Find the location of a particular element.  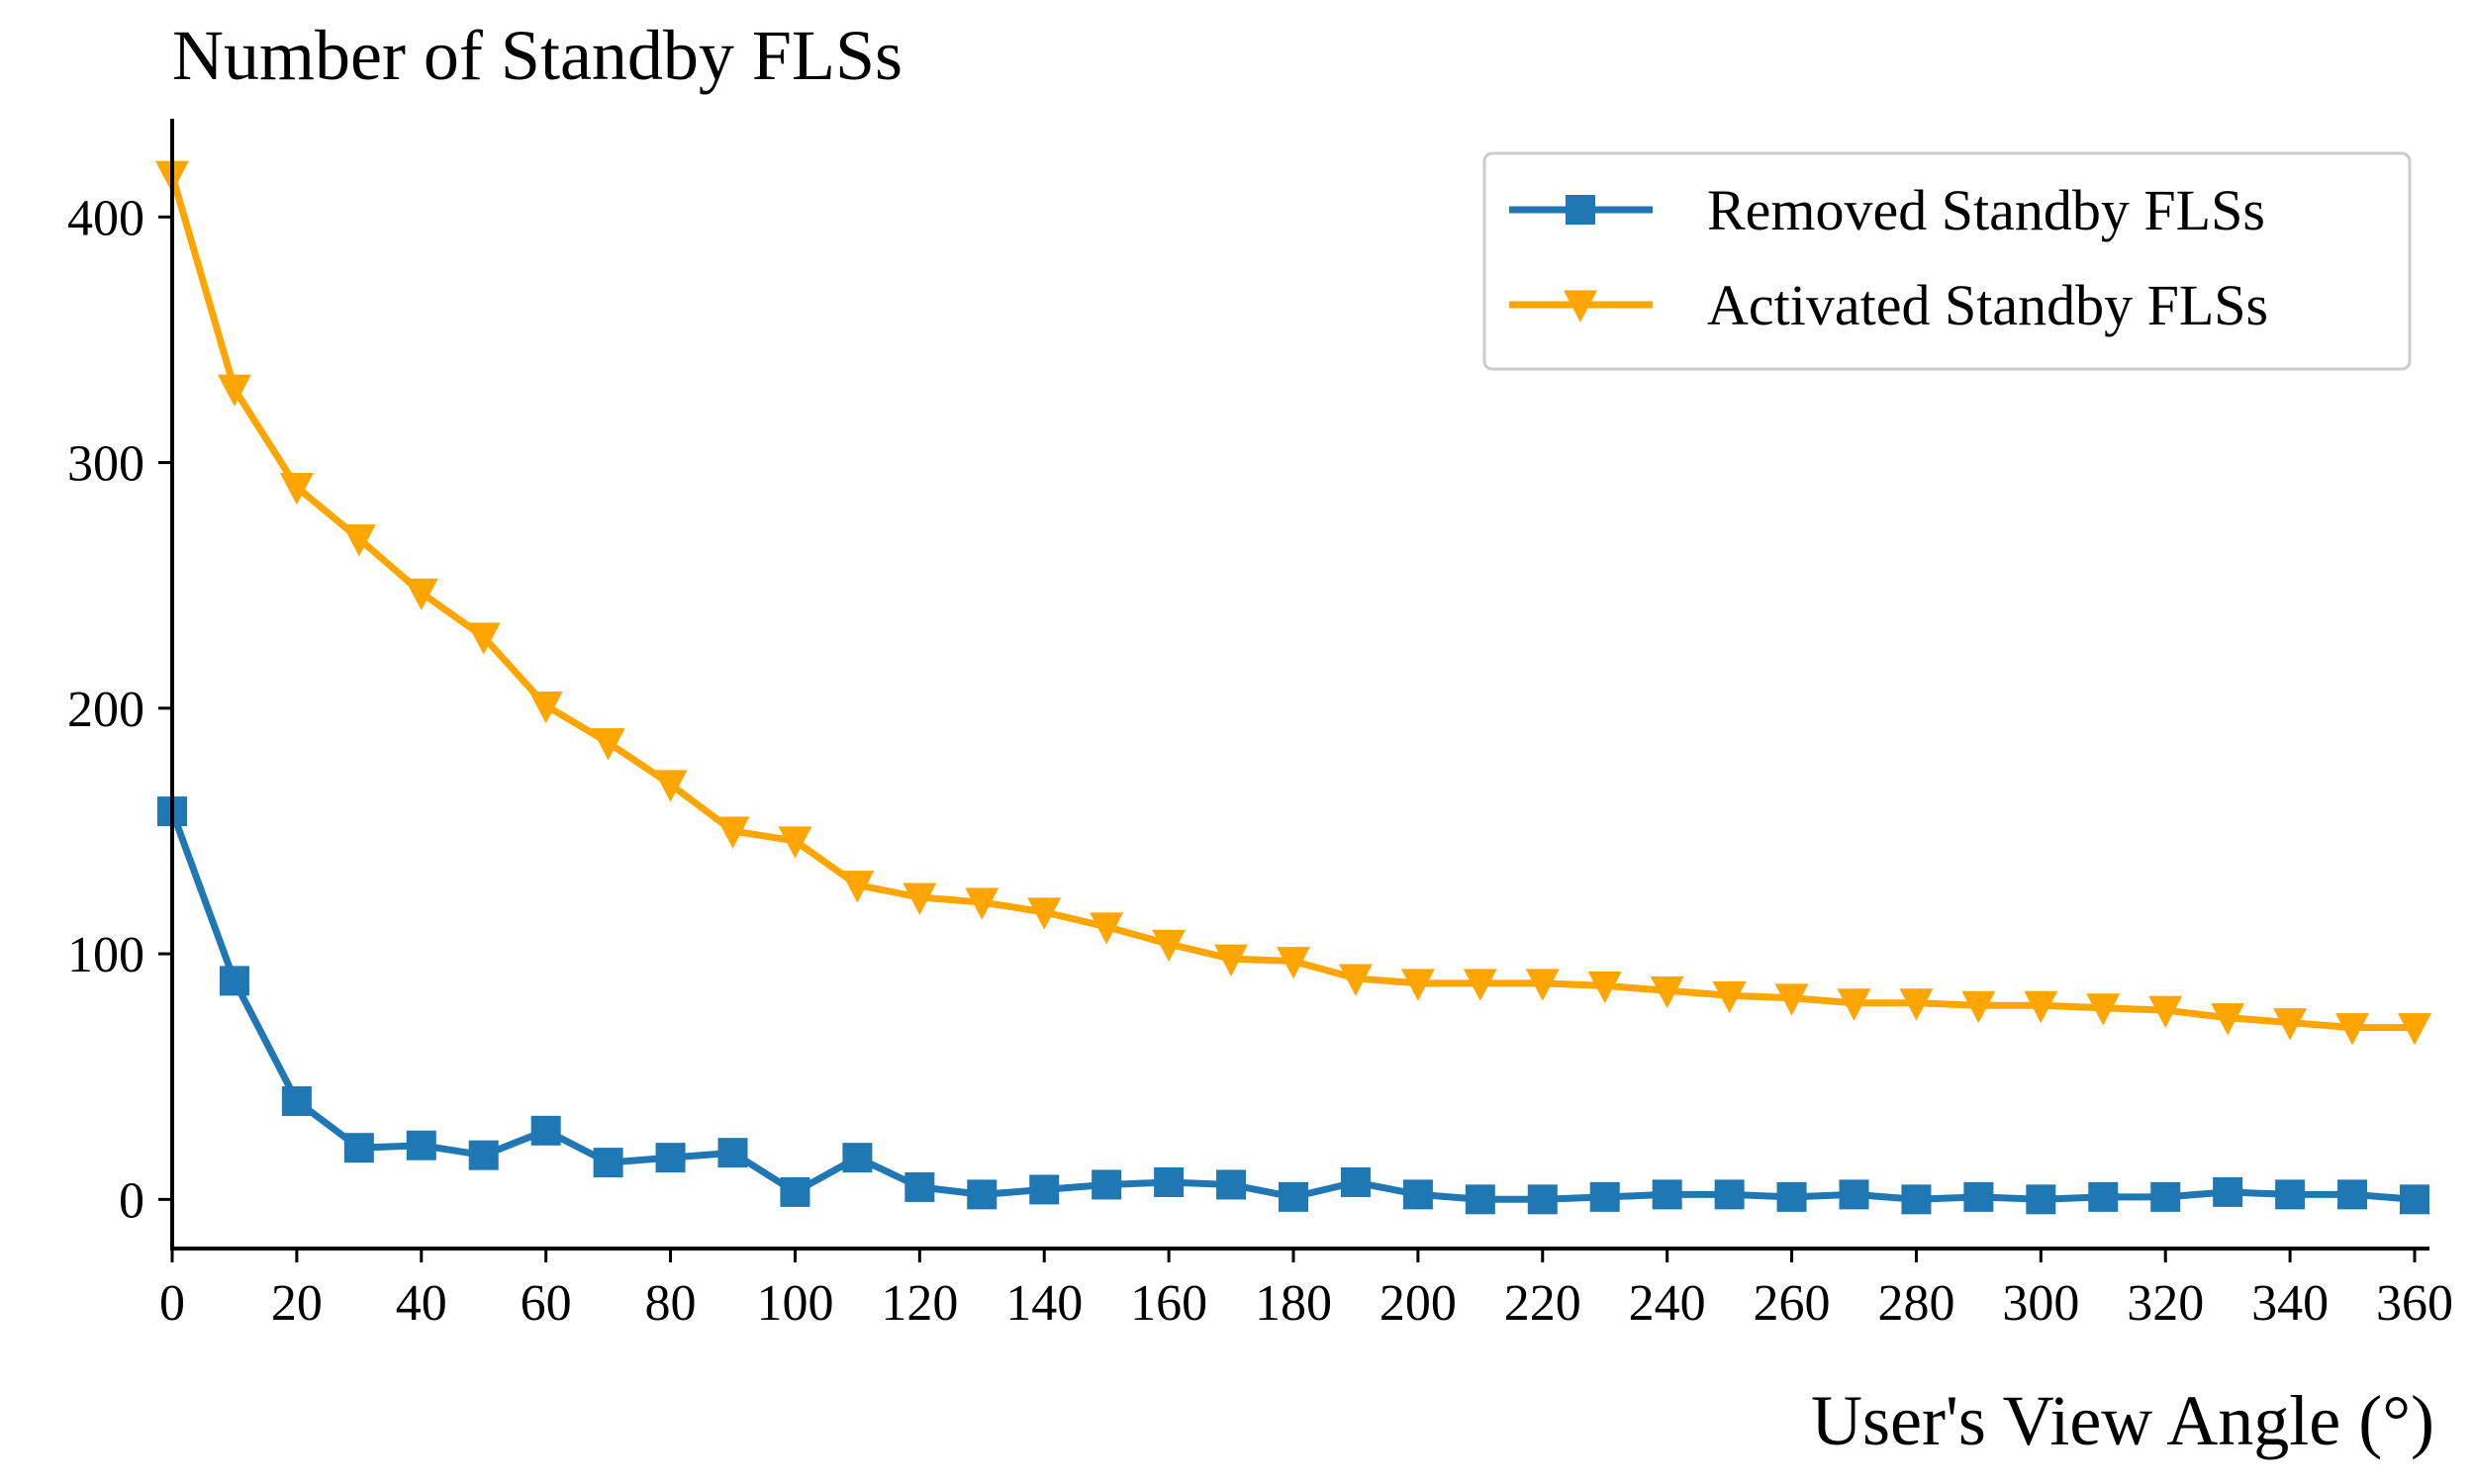

y-tick-label: 300 is located at coordinates (106, 464).